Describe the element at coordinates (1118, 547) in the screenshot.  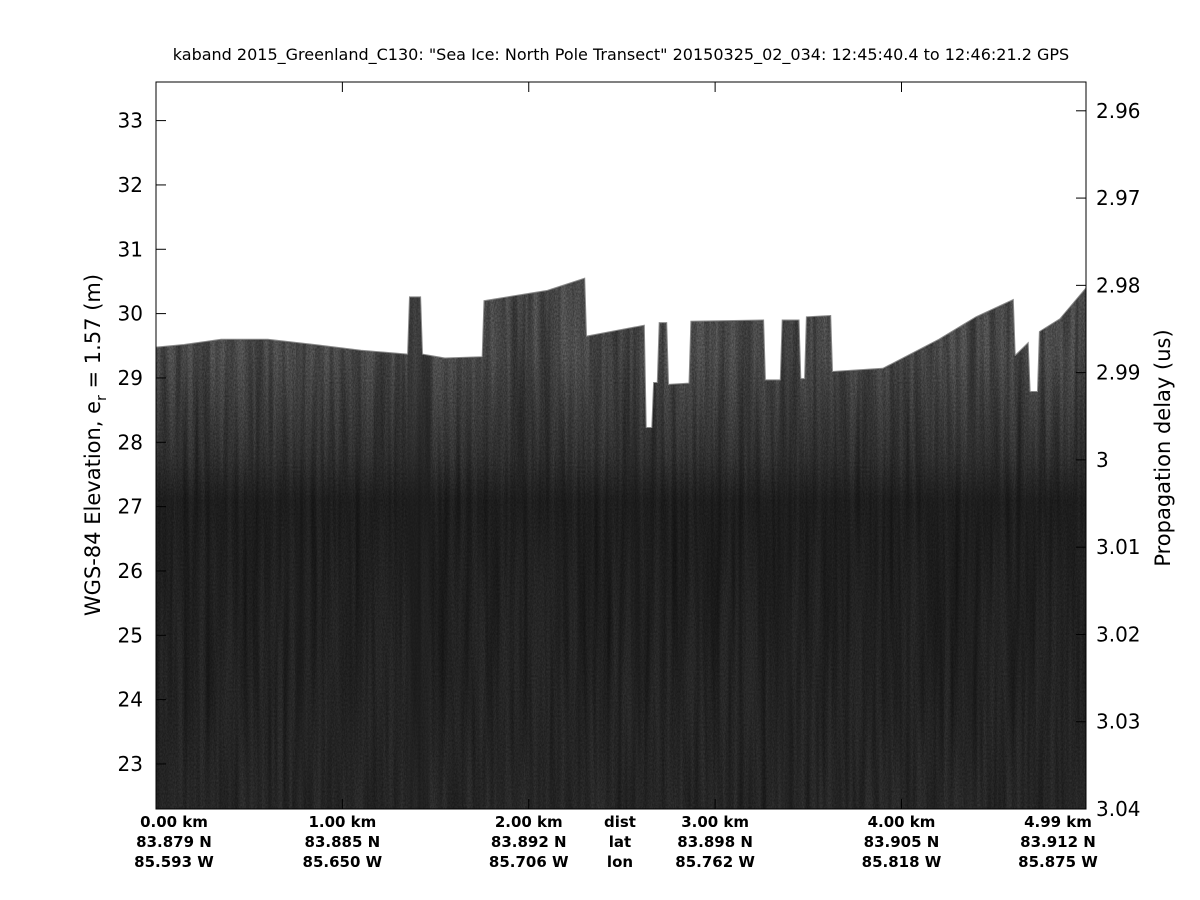
I see `right-y-tick-label: 3.01` at that location.